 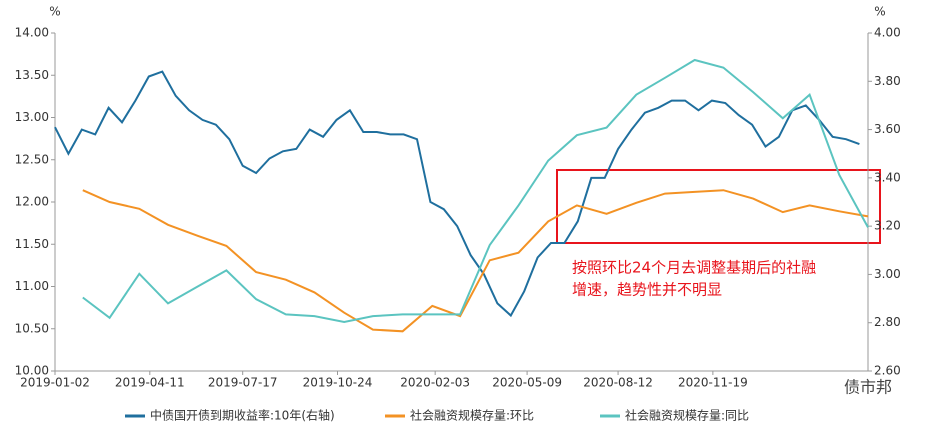 What do you see at coordinates (32, 117) in the screenshot?
I see `y-tick-label: 13.00` at bounding box center [32, 117].